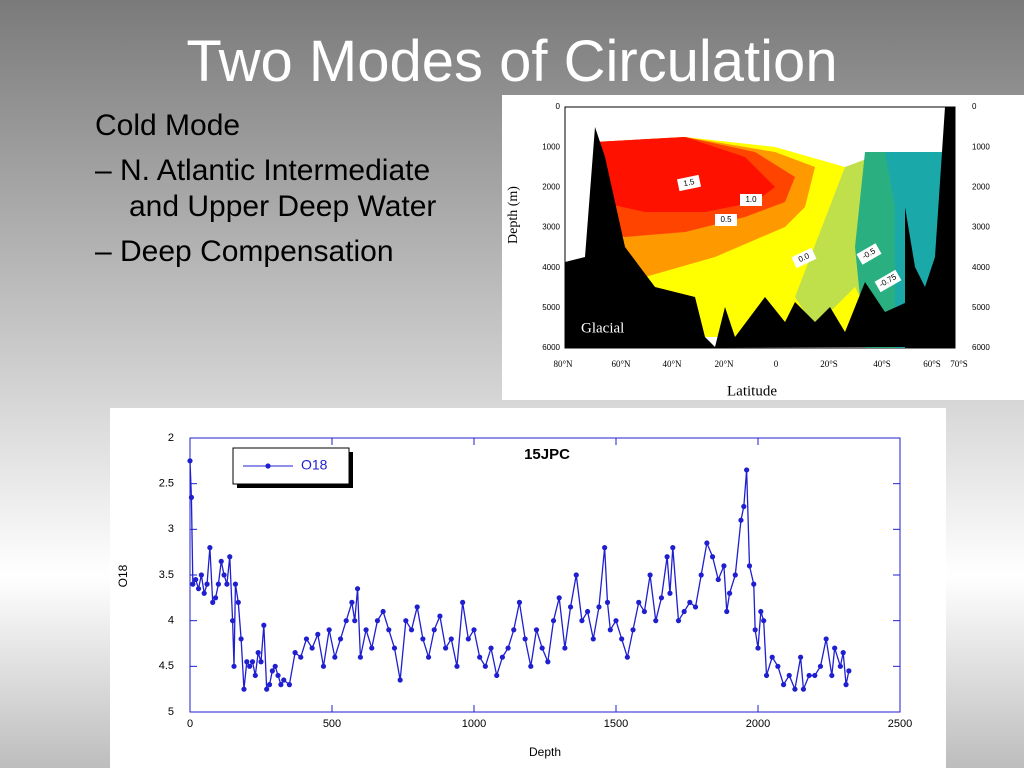  I want to click on y-tick-label: 3.5, so click(166, 575).